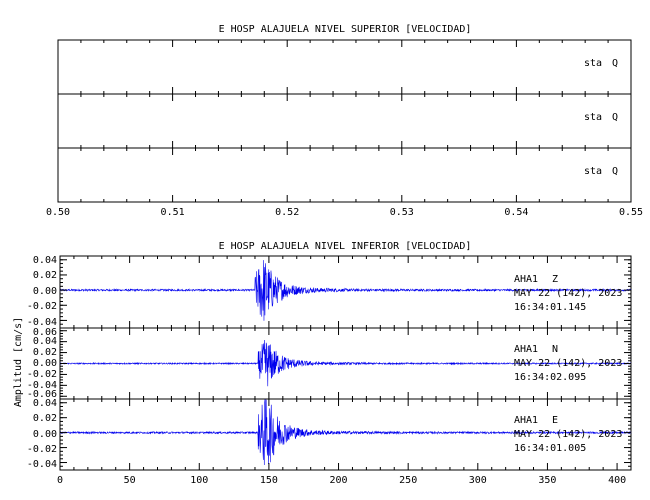  I want to click on lower-x-tick-labels: 0 50 100 150 200 250 300 350 400, so click(341, 480).